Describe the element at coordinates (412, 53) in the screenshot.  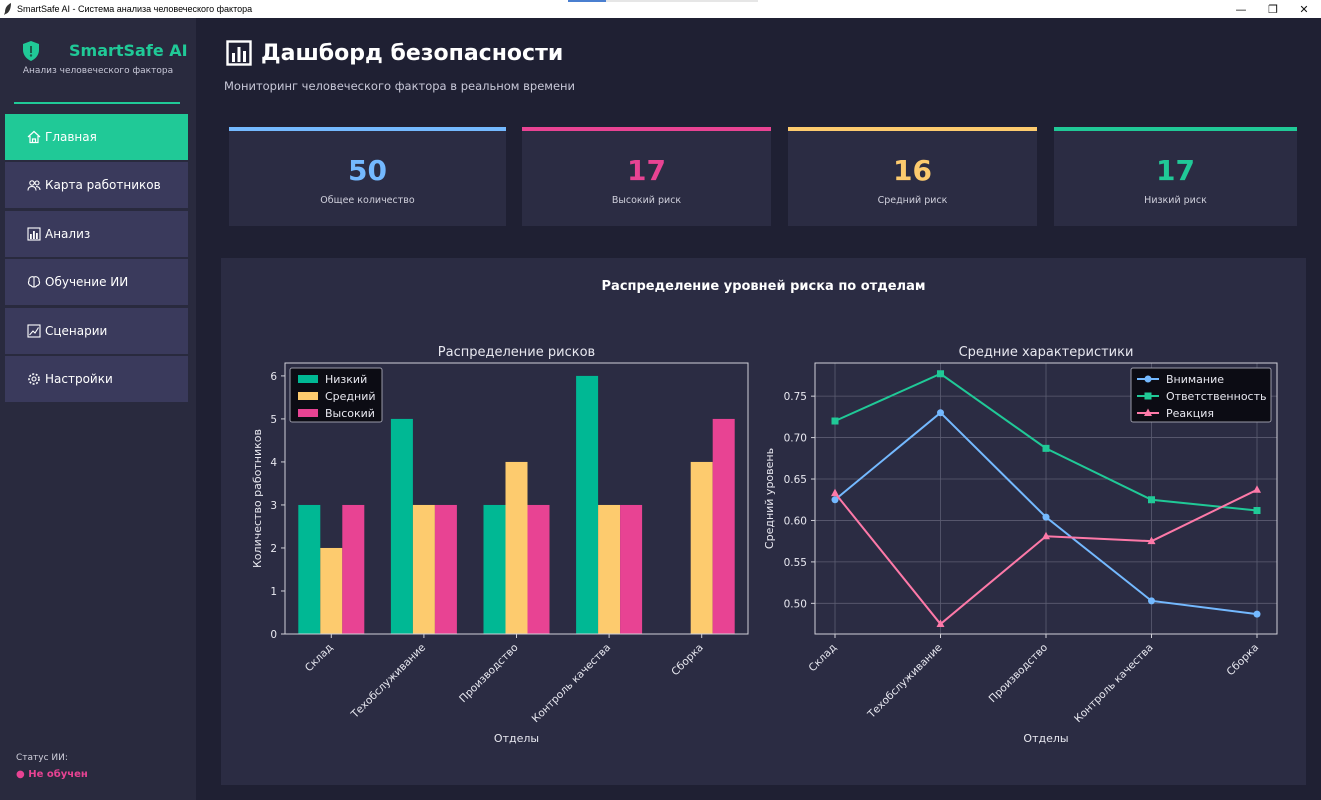
I see `page-title-text: Дашборд безопасности` at that location.